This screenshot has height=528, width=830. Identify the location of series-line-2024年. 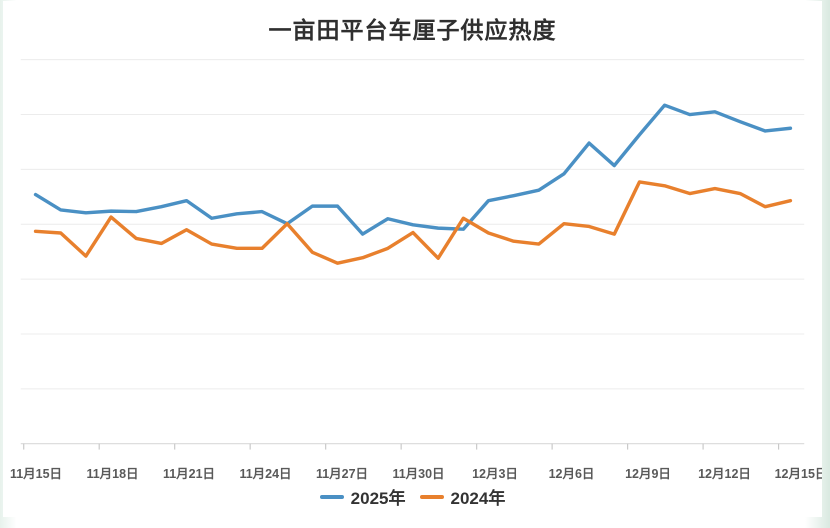
(413, 222).